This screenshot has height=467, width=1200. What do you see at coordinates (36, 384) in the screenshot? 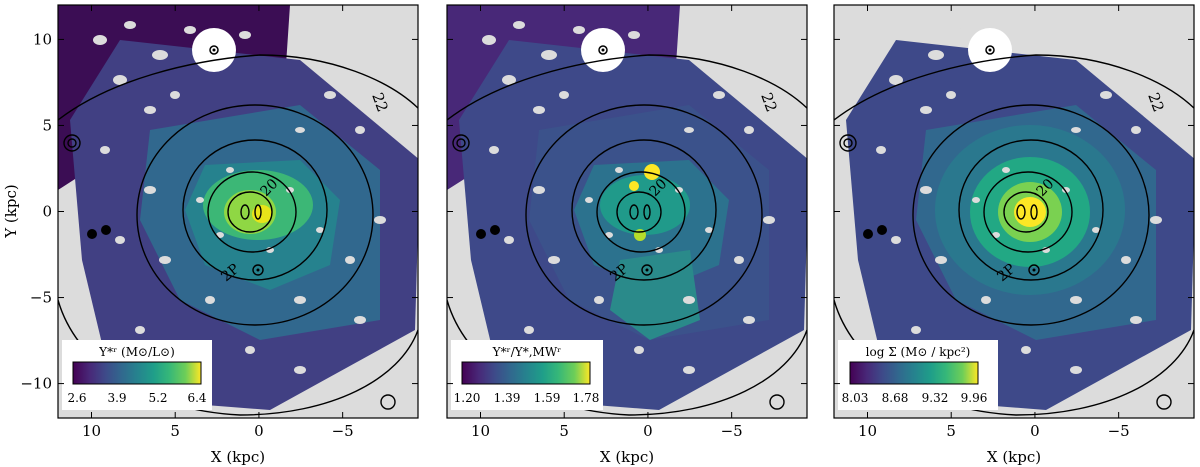
I see `y-tick-label: −10` at bounding box center [36, 384].